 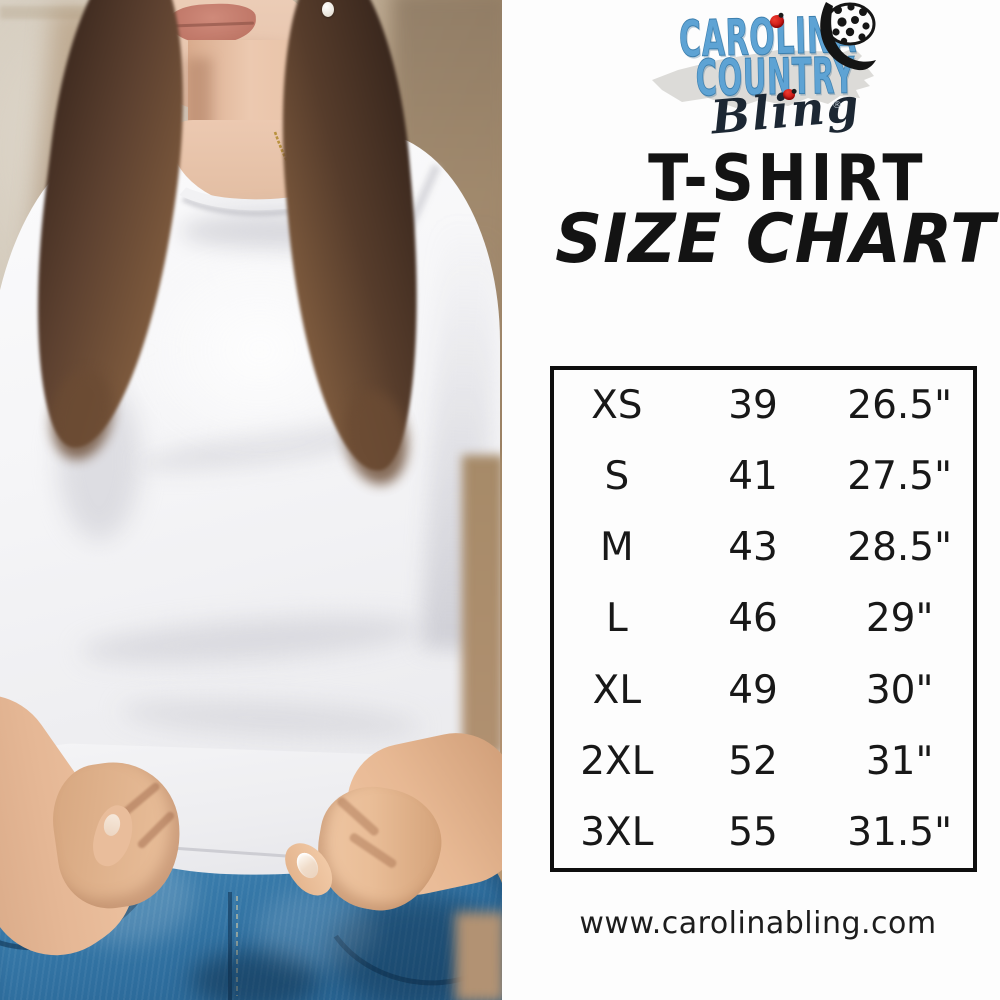 What do you see at coordinates (786, 111) in the screenshot?
I see `brand-word-bling: Bling` at bounding box center [786, 111].